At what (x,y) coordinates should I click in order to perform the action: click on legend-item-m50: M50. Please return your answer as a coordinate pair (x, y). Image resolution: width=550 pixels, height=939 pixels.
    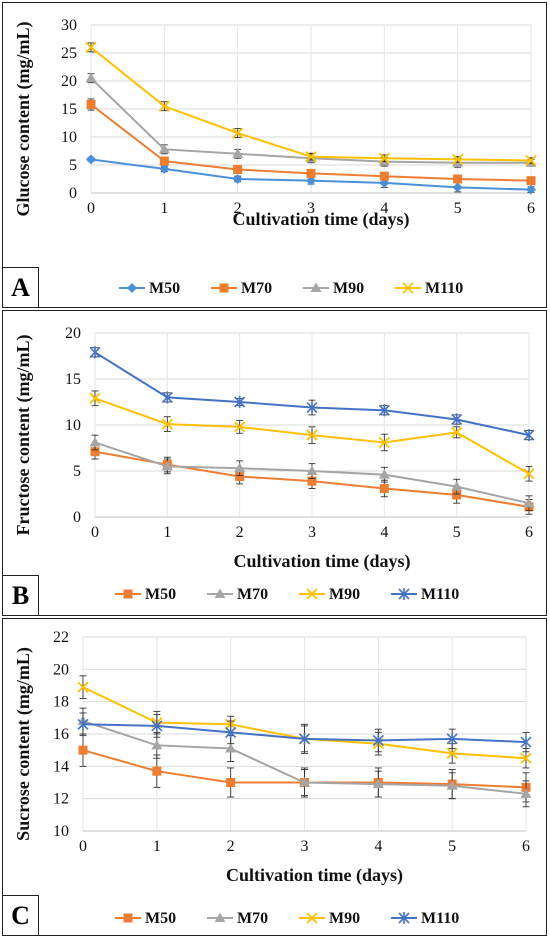
    Looking at the image, I should click on (145, 918).